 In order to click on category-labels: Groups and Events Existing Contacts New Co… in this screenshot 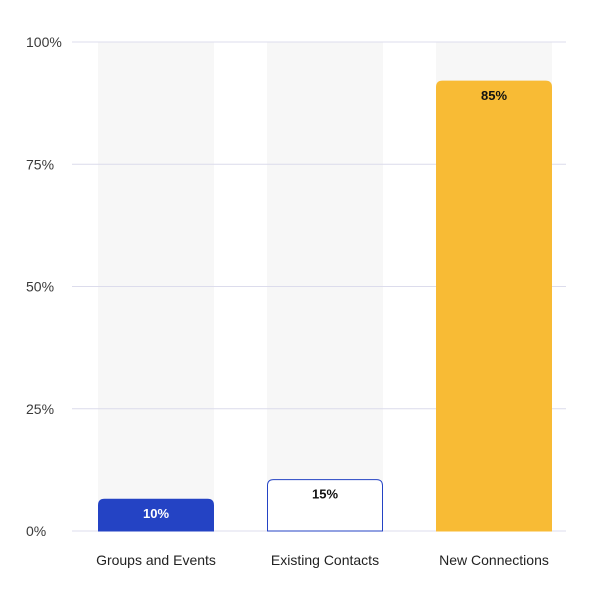, I will do `click(322, 560)`.